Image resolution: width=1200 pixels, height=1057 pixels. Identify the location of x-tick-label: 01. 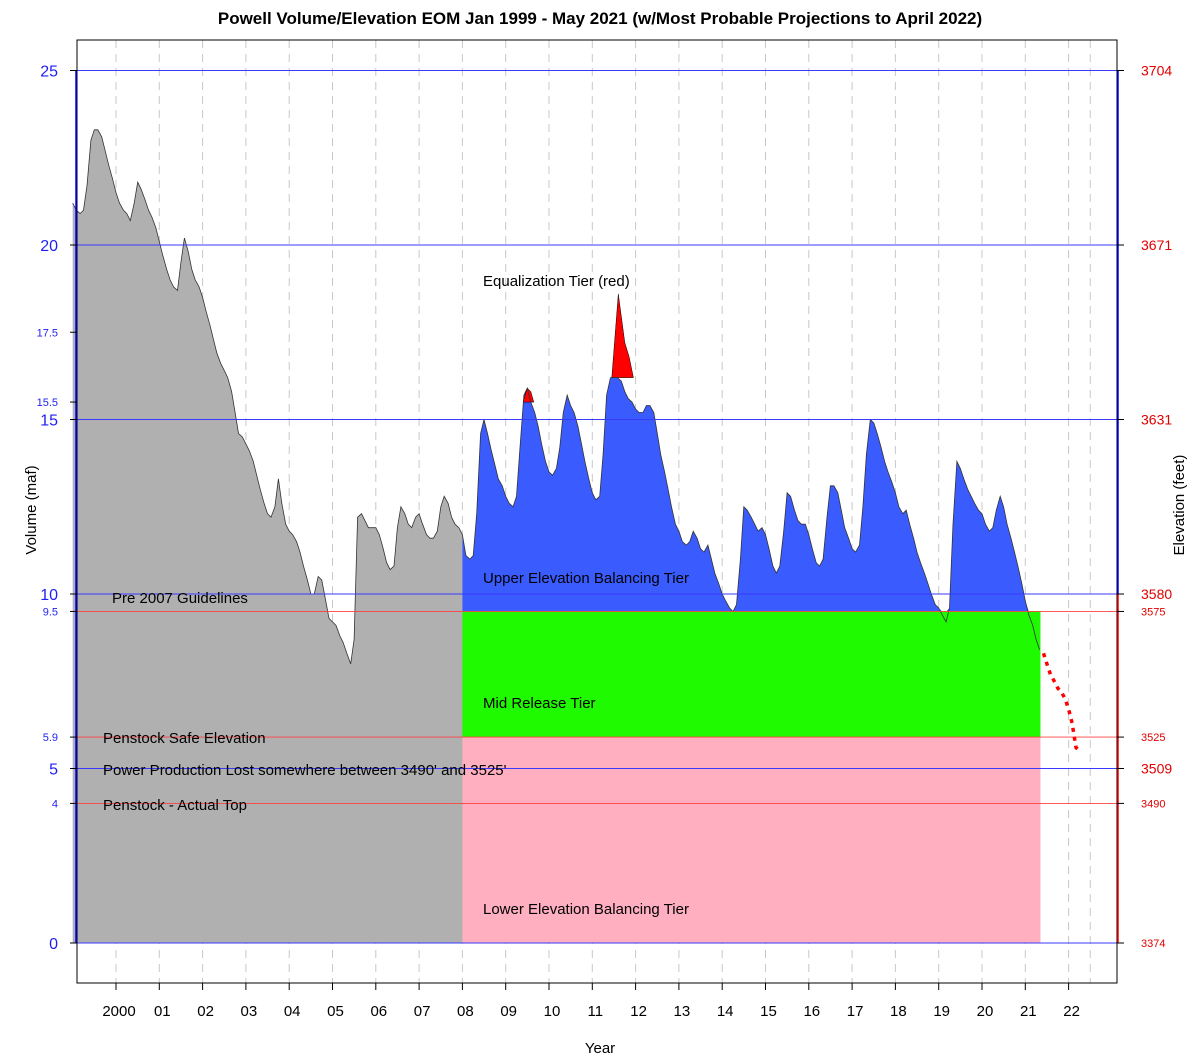
(162, 1011).